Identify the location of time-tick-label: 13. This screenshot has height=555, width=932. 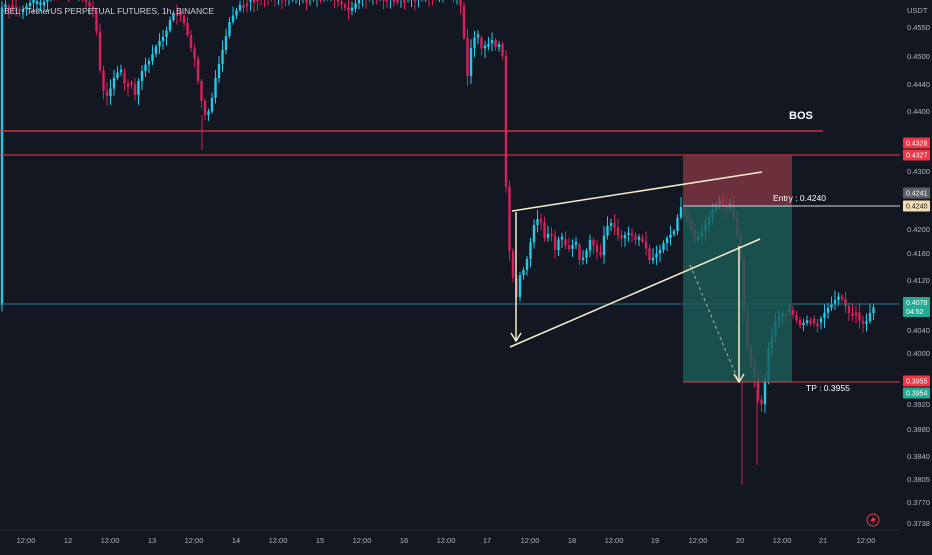
(152, 540).